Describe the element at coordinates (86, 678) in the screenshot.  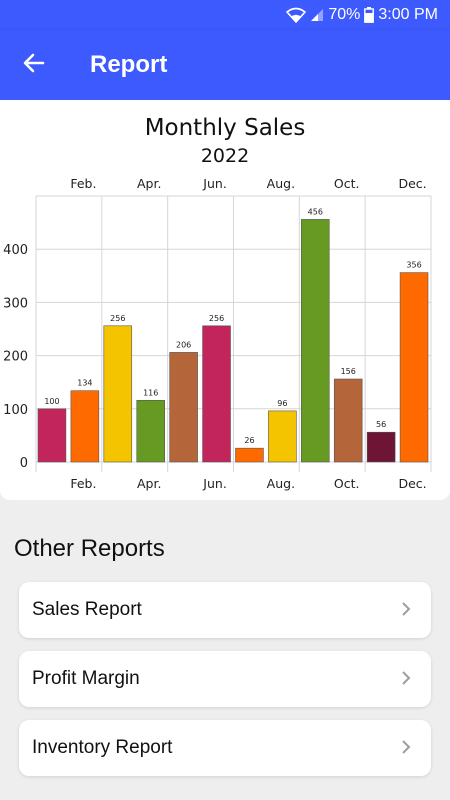
I see `report-item-label: Profit Margin` at that location.